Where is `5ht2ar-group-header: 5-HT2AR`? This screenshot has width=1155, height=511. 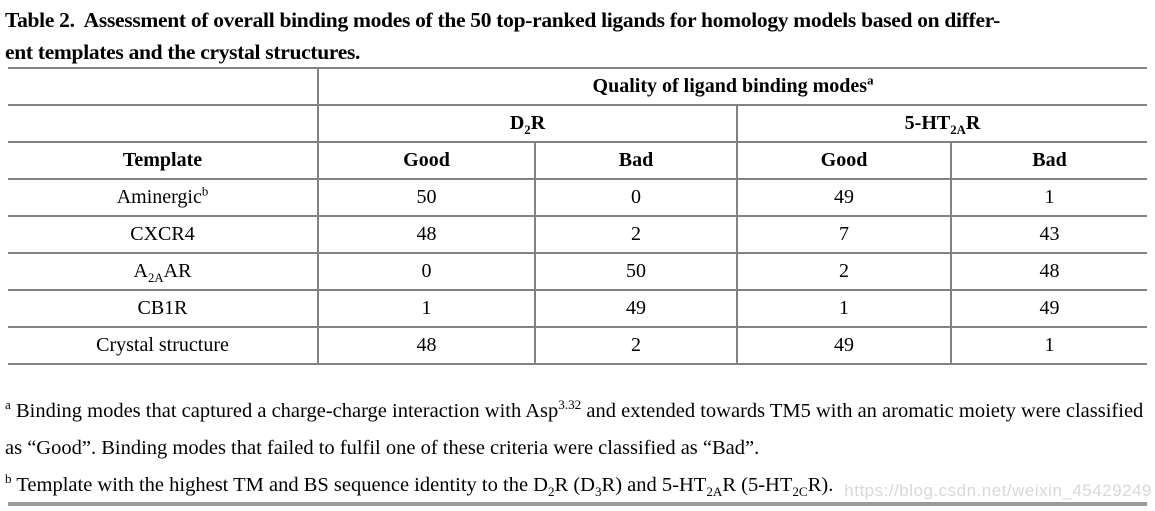 5ht2ar-group-header: 5-HT2AR is located at coordinates (941, 123).